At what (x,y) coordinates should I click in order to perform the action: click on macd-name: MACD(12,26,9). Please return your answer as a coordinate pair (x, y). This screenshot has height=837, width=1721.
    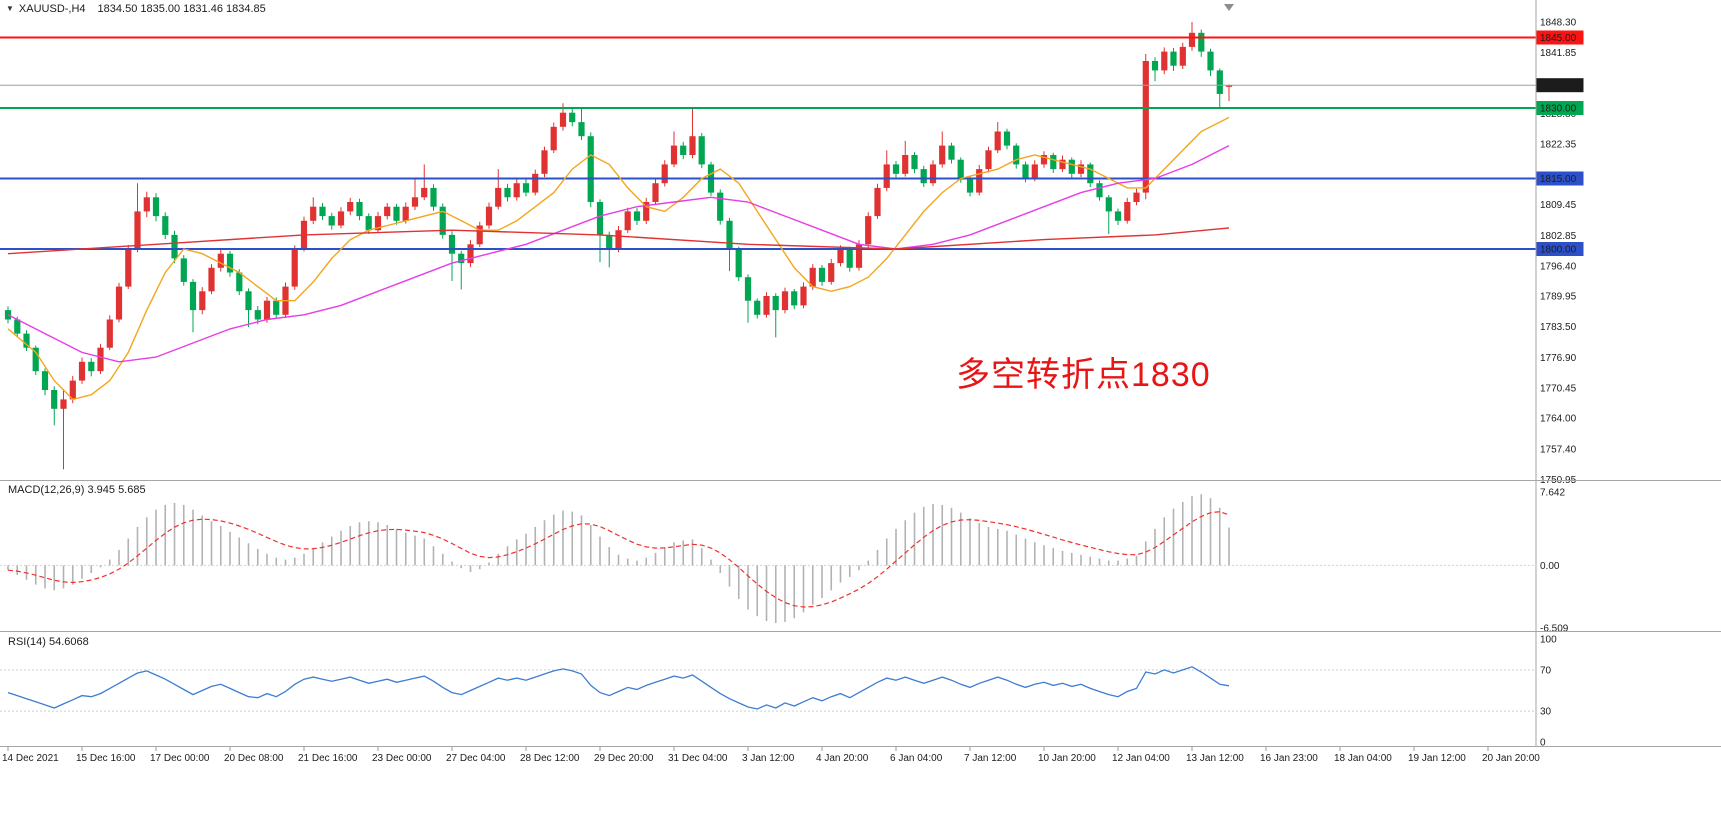
    Looking at the image, I should click on (46, 490).